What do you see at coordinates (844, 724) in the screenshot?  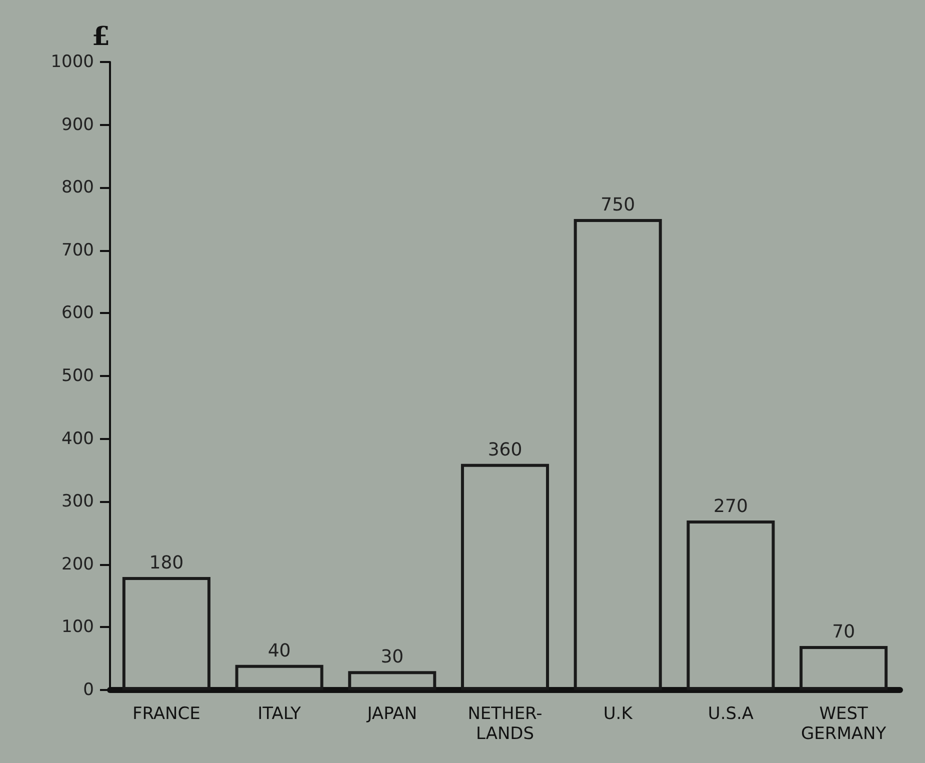 I see `x-tick-label: WEST GERMANY` at bounding box center [844, 724].